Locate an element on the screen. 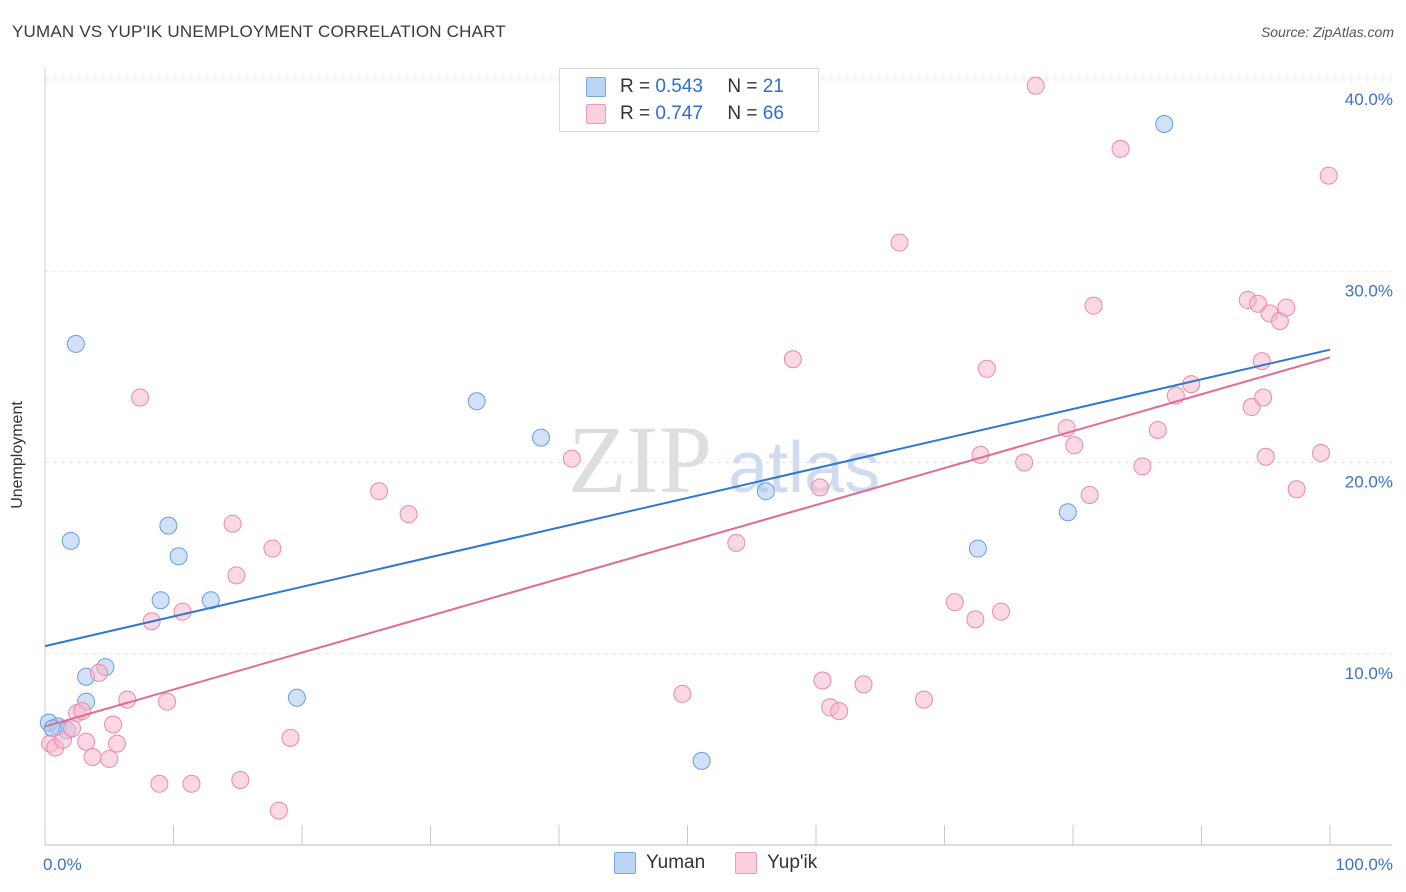 The height and width of the screenshot is (892, 1406). r-label: R = is located at coordinates (635, 113).